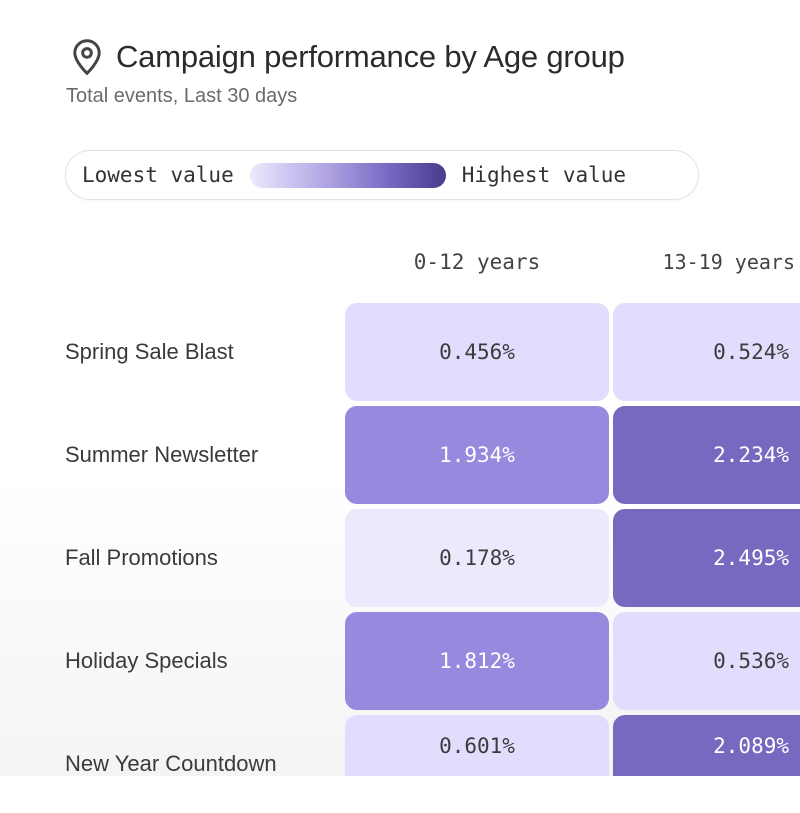 The height and width of the screenshot is (813, 800). I want to click on map-pin-icon, so click(87, 57).